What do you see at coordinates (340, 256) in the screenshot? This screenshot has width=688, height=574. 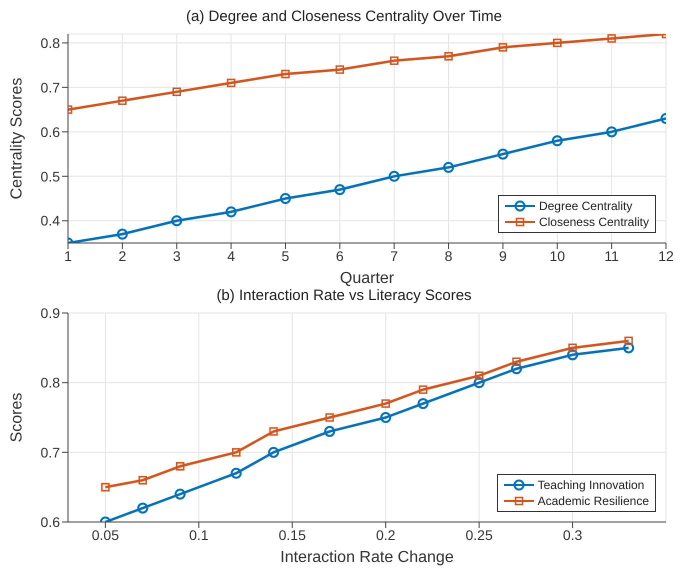 I see `x-tick-label: 6` at bounding box center [340, 256].